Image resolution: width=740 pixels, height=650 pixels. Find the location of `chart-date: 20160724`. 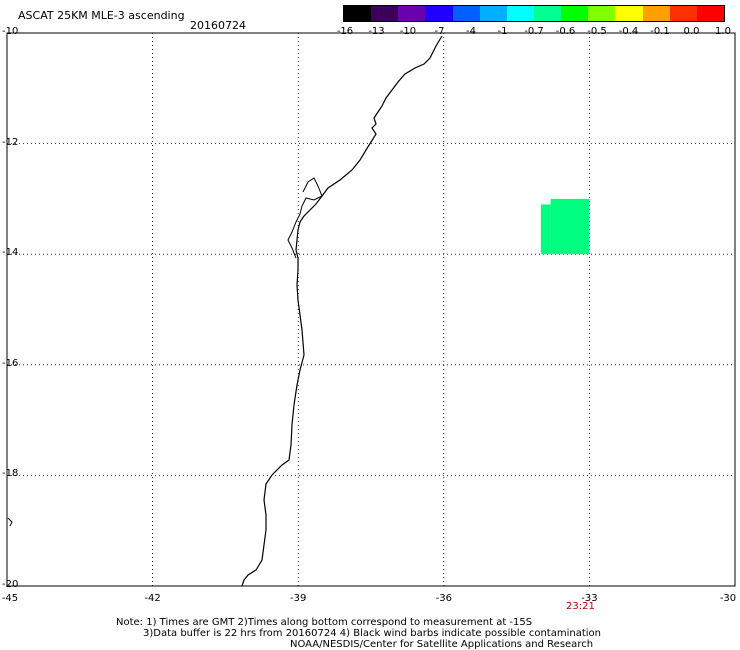

chart-date: 20160724 is located at coordinates (218, 25).